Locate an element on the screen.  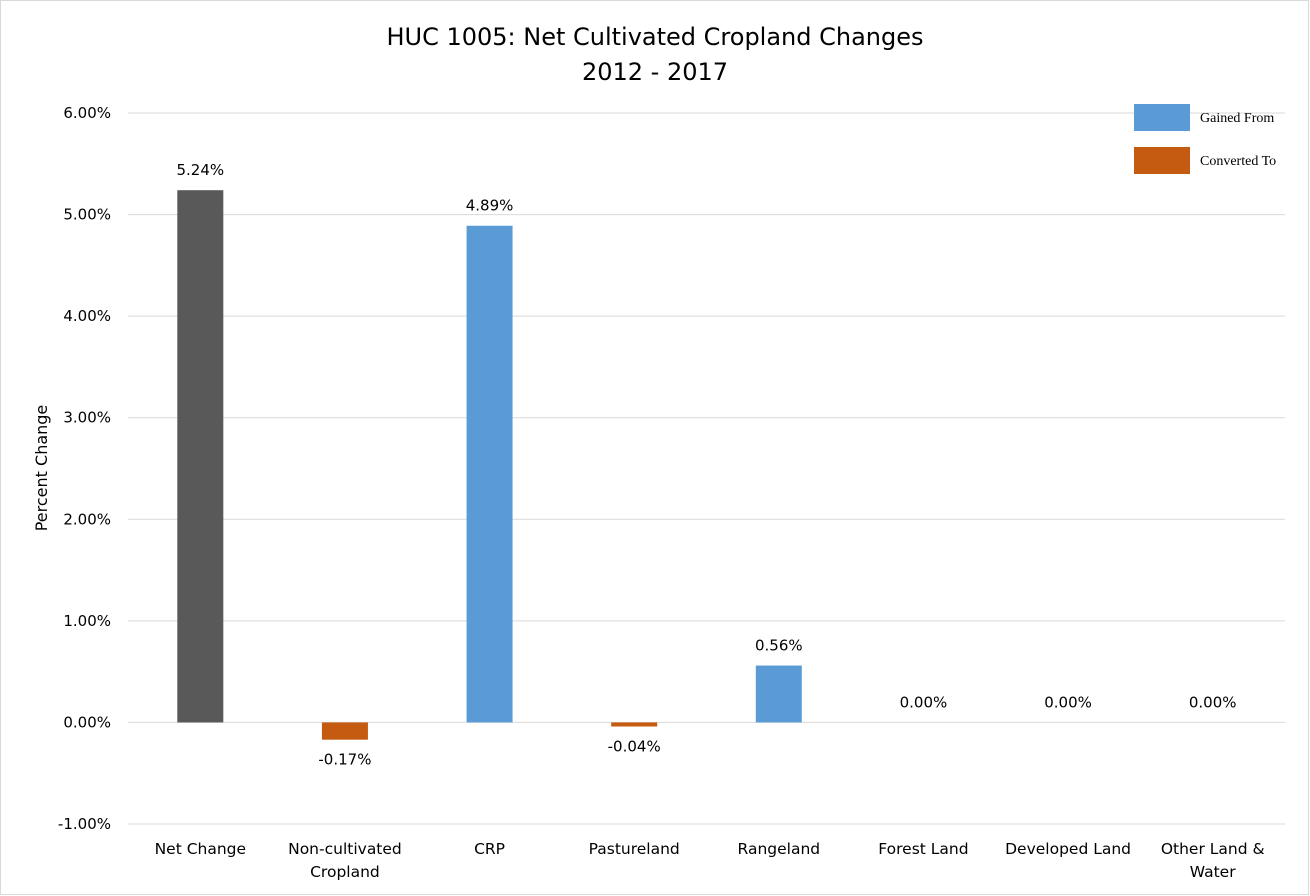
y-tick-label: 1.00% is located at coordinates (87, 621).